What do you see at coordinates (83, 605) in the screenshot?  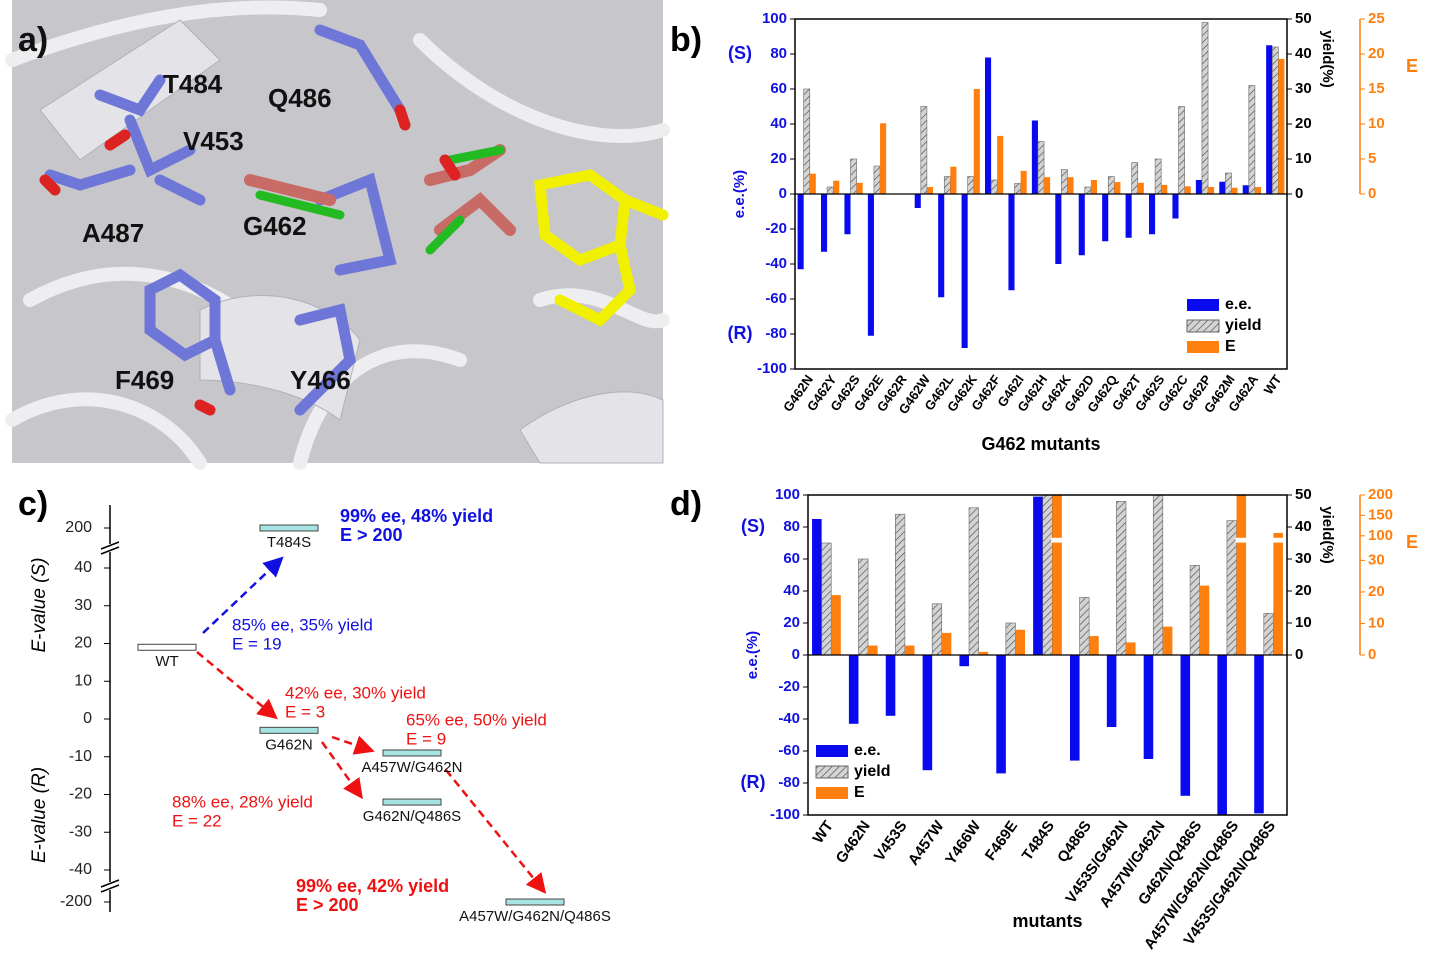 I see `y-tick-label: 30` at bounding box center [83, 605].